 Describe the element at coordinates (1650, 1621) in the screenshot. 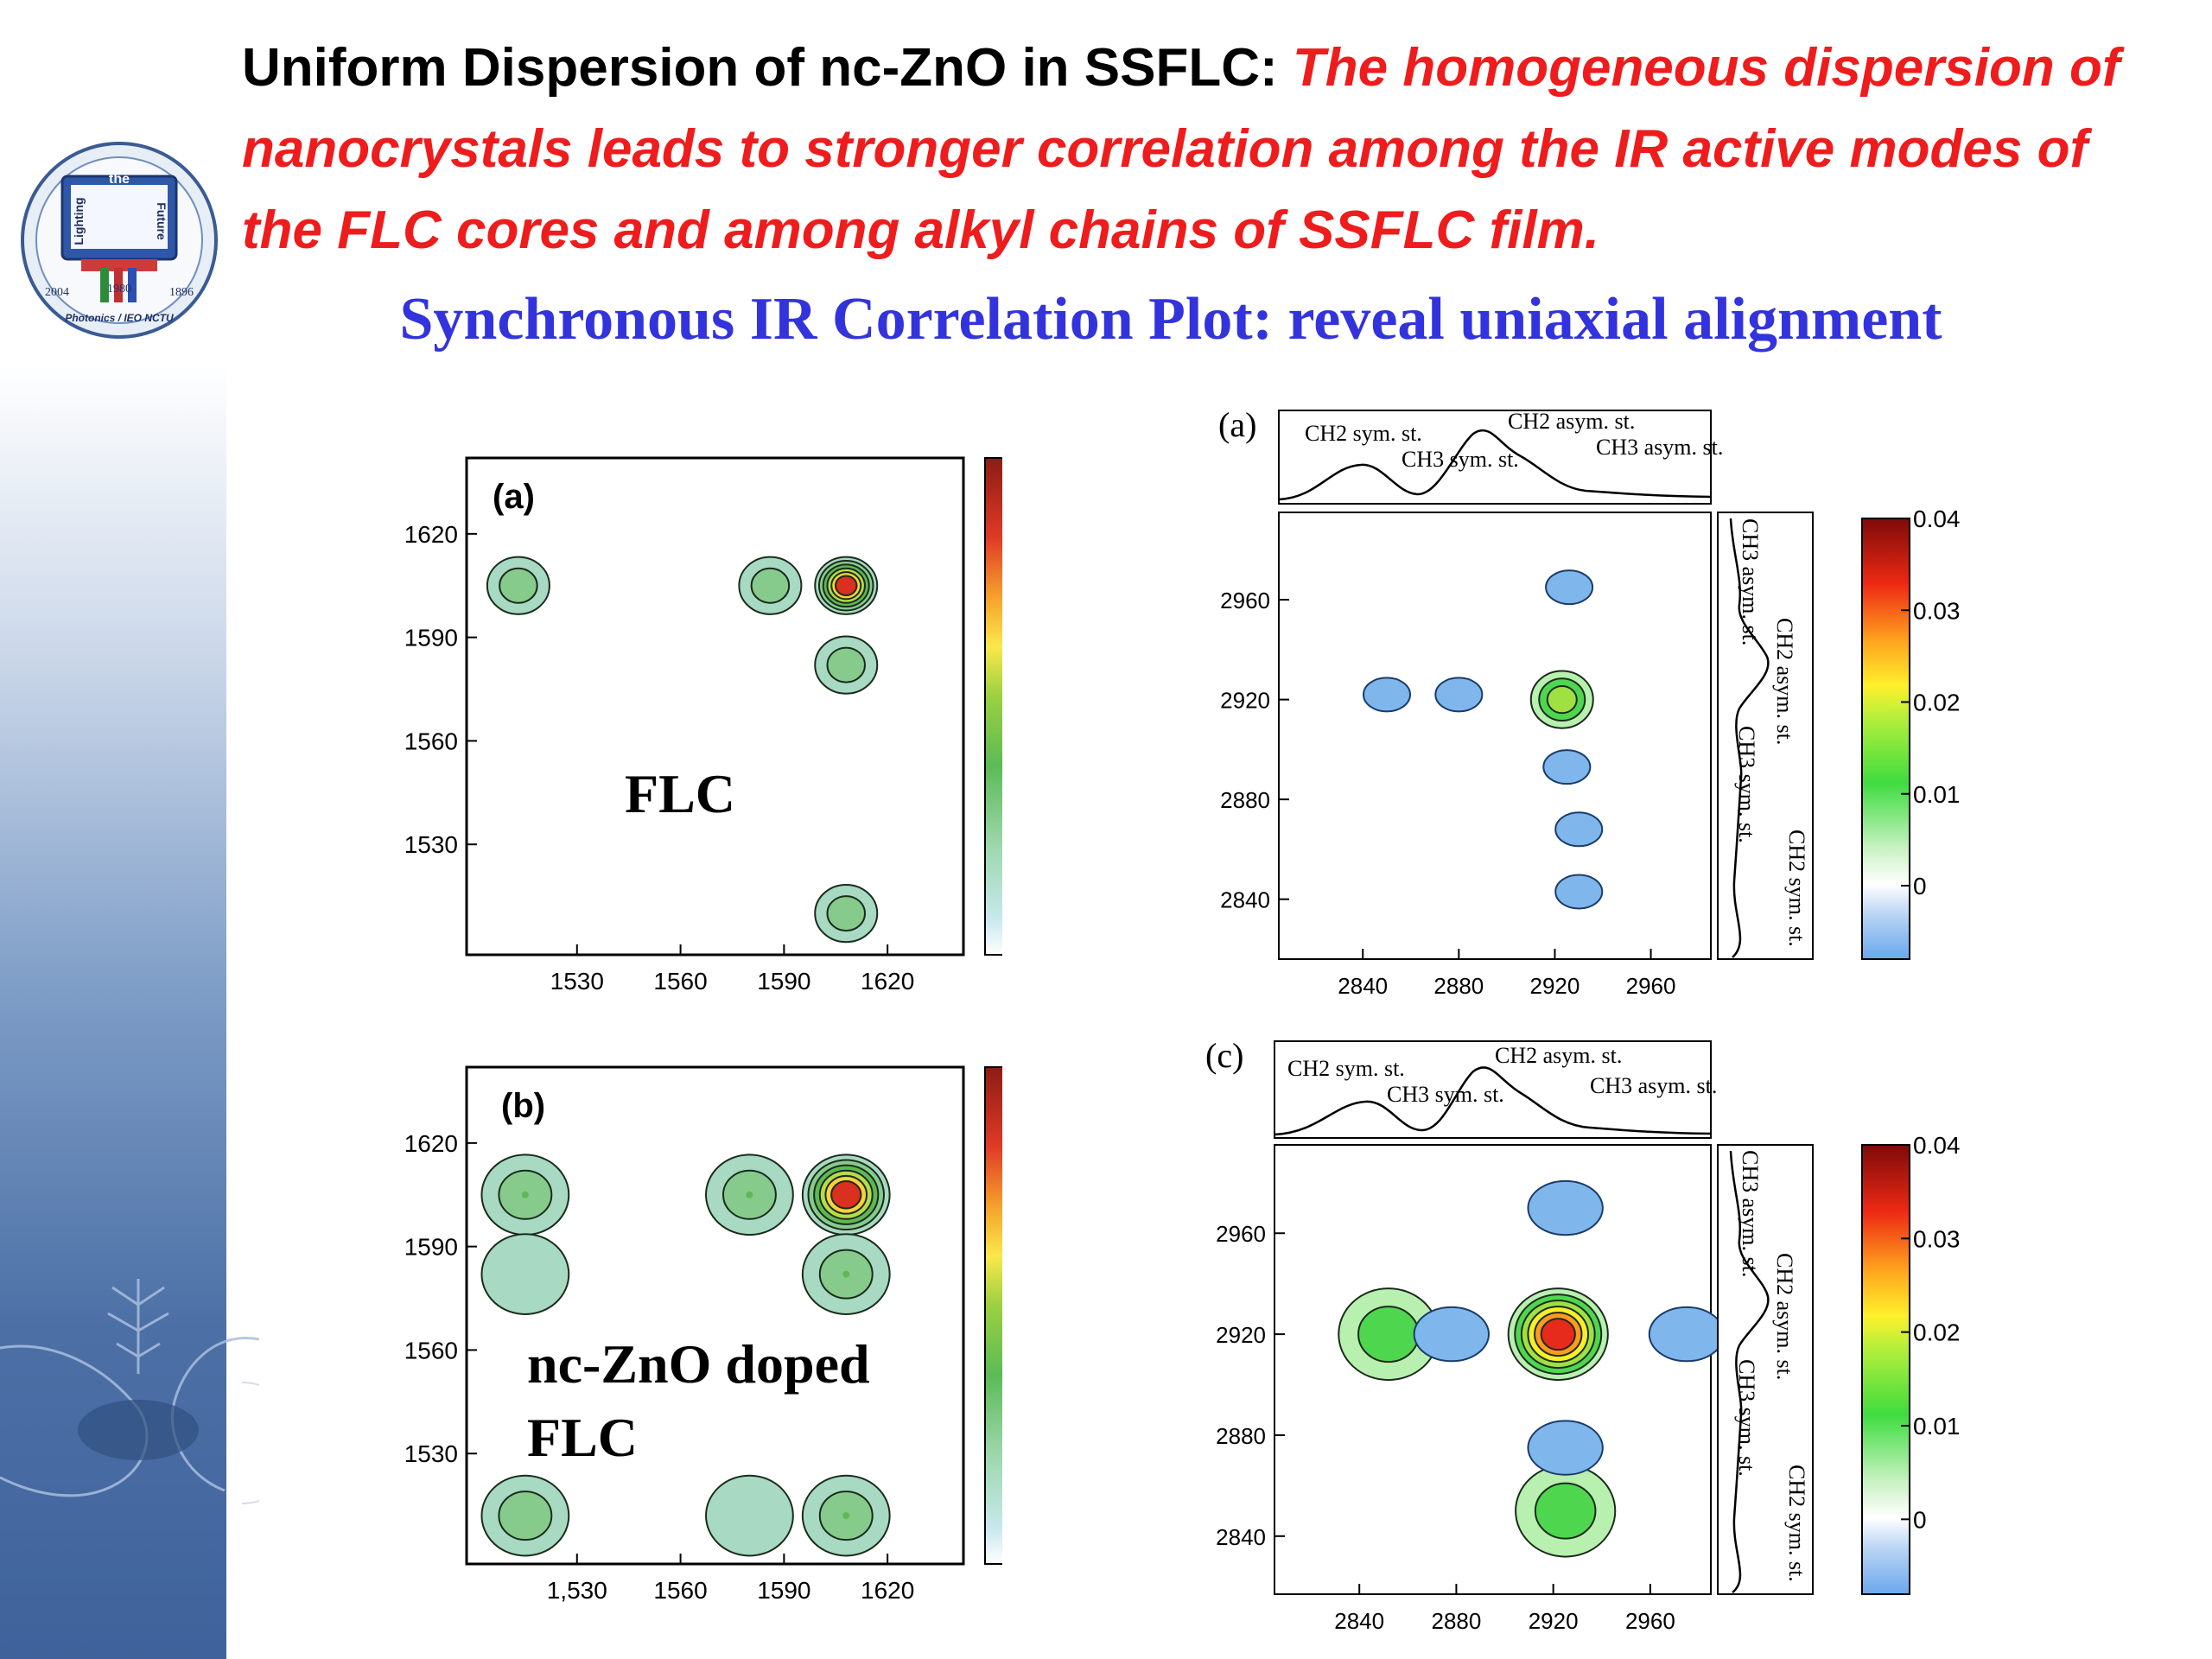

I see `x-tick-label: 2960` at that location.